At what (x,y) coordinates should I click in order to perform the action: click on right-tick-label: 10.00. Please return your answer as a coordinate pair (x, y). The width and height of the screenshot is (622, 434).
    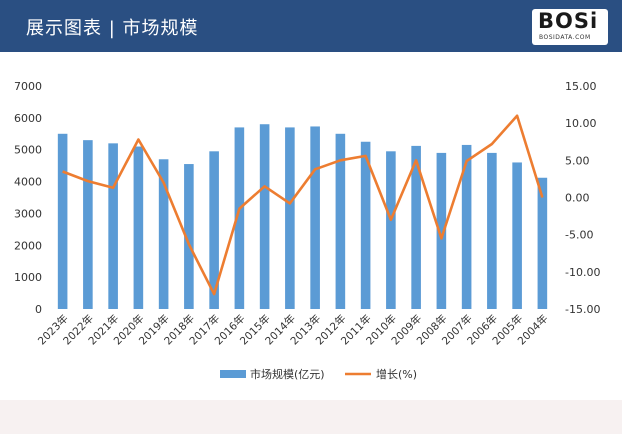
    Looking at the image, I should click on (581, 123).